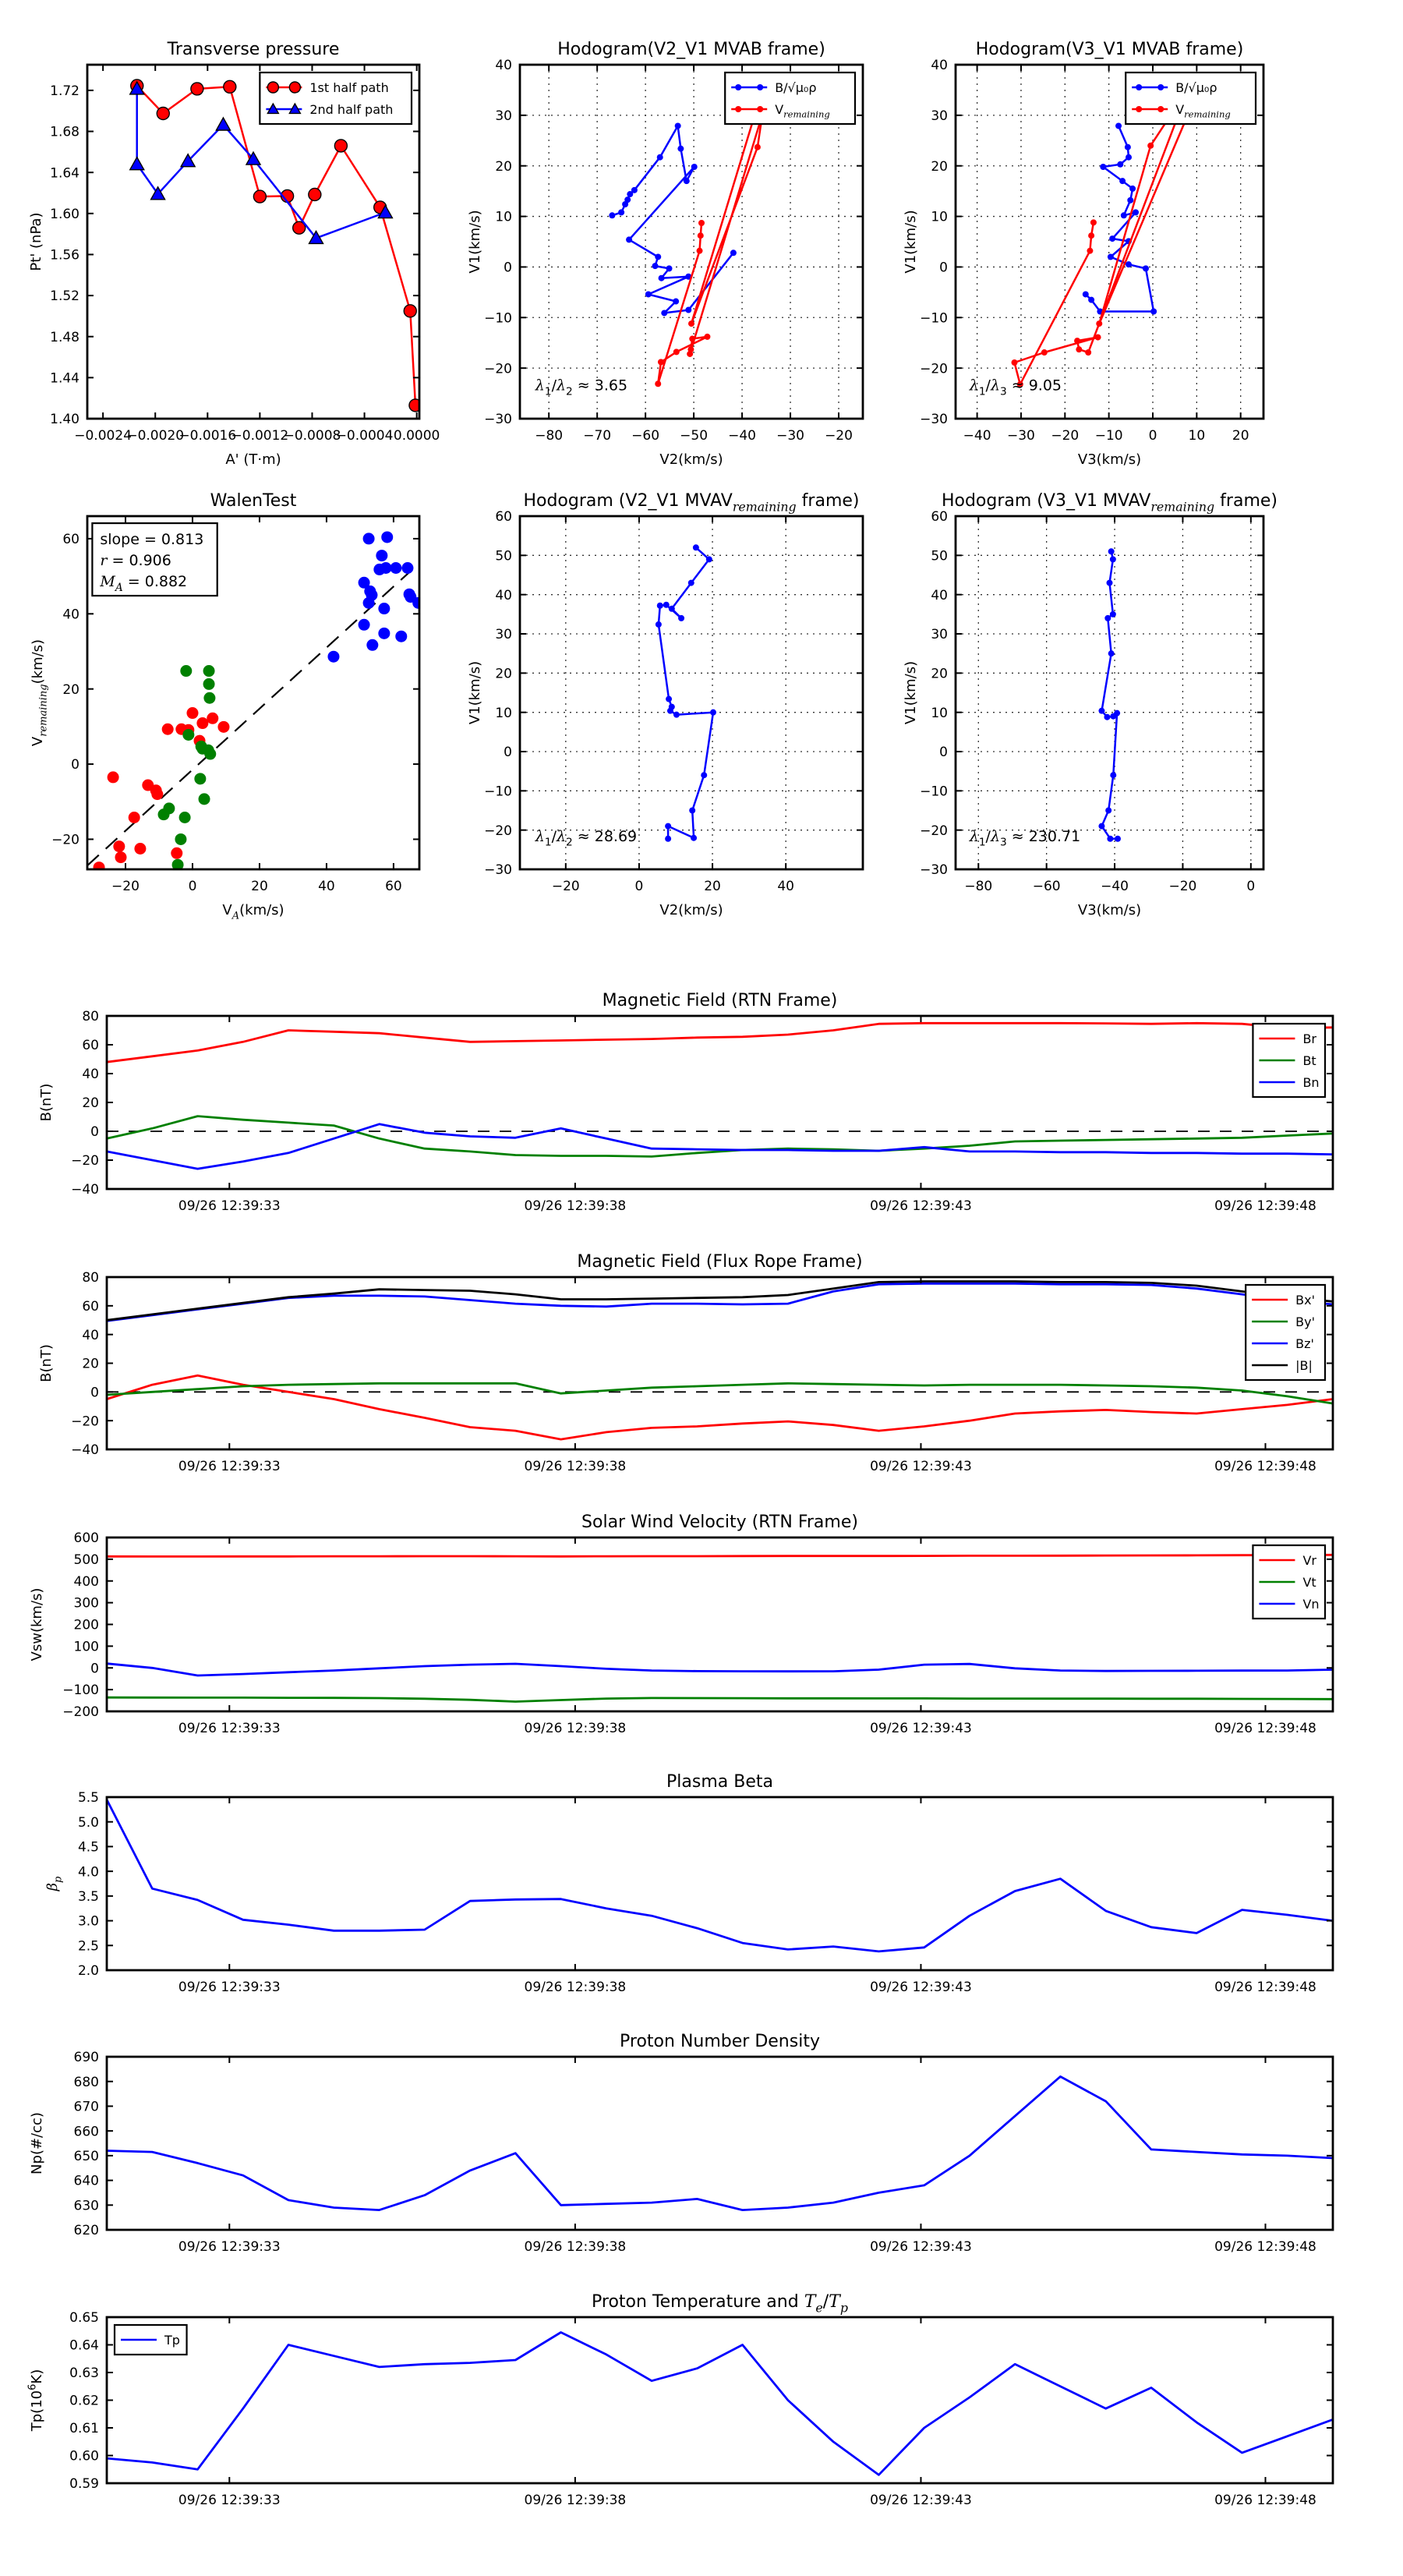  What do you see at coordinates (1309, 1560) in the screenshot?
I see `svg-text: Vr` at bounding box center [1309, 1560].